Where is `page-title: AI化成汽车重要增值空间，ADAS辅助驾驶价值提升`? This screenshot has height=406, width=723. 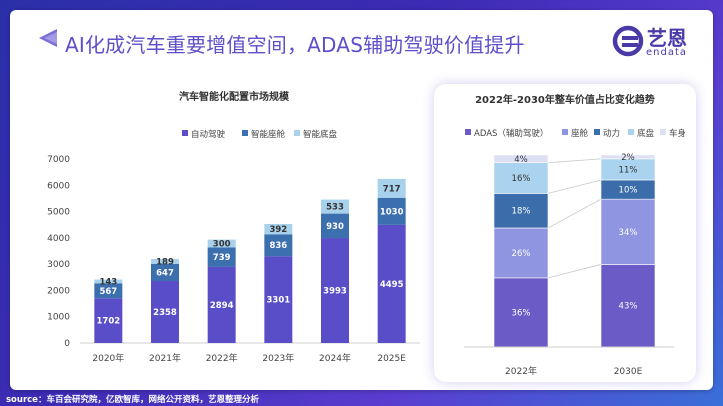
page-title: AI化成汽车重要增值空间，ADAS辅助驾驶价值提升 is located at coordinates (295, 45).